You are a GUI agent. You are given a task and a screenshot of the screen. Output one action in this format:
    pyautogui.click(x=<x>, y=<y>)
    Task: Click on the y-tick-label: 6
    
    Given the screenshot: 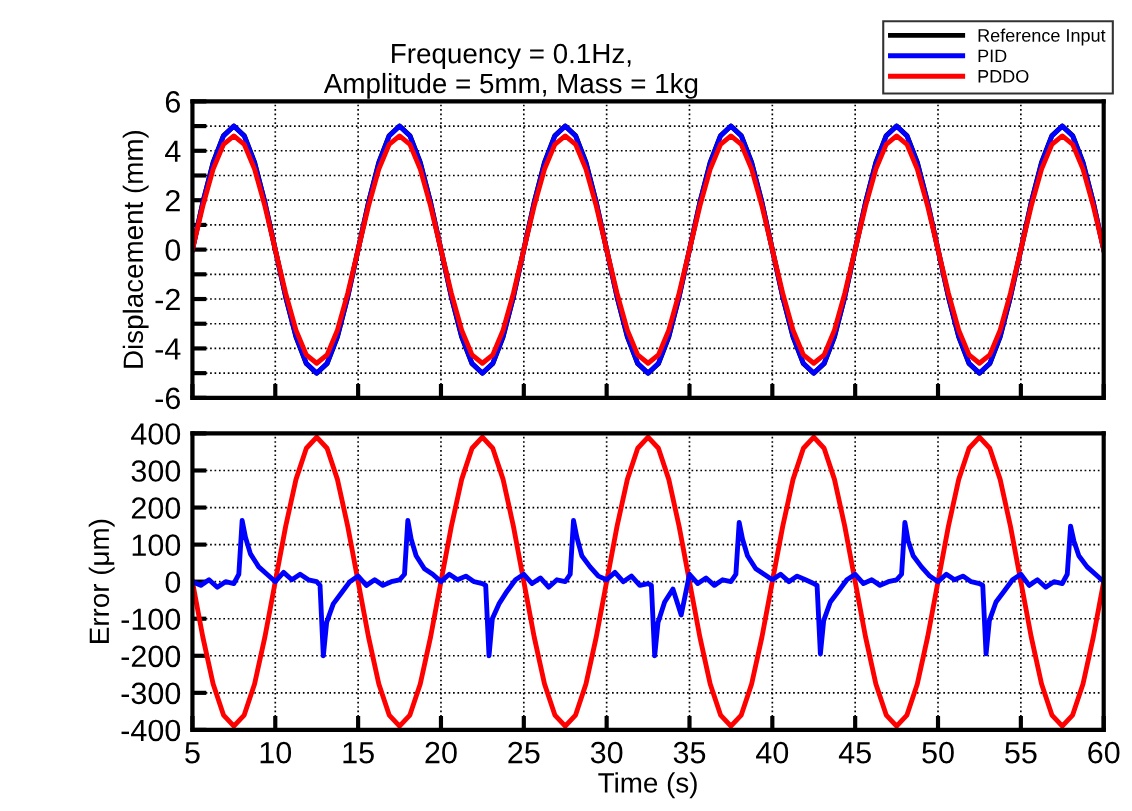 What is the action you would take?
    pyautogui.click(x=172, y=102)
    